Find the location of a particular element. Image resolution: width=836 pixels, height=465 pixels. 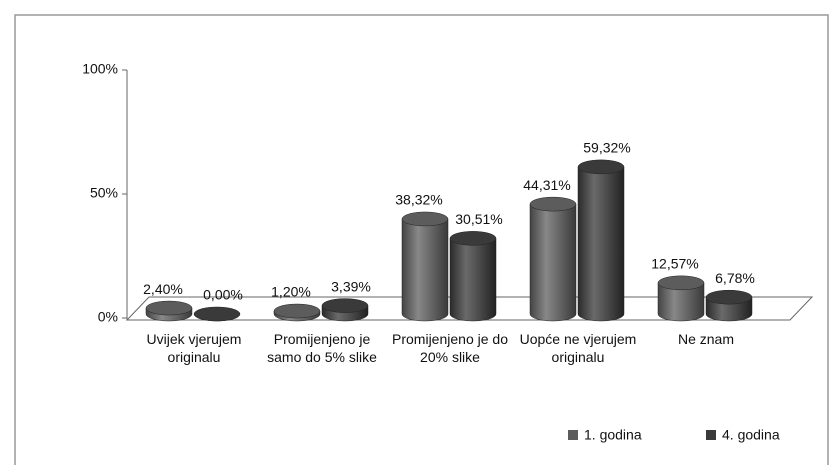

data-label: 6,78% is located at coordinates (735, 278).